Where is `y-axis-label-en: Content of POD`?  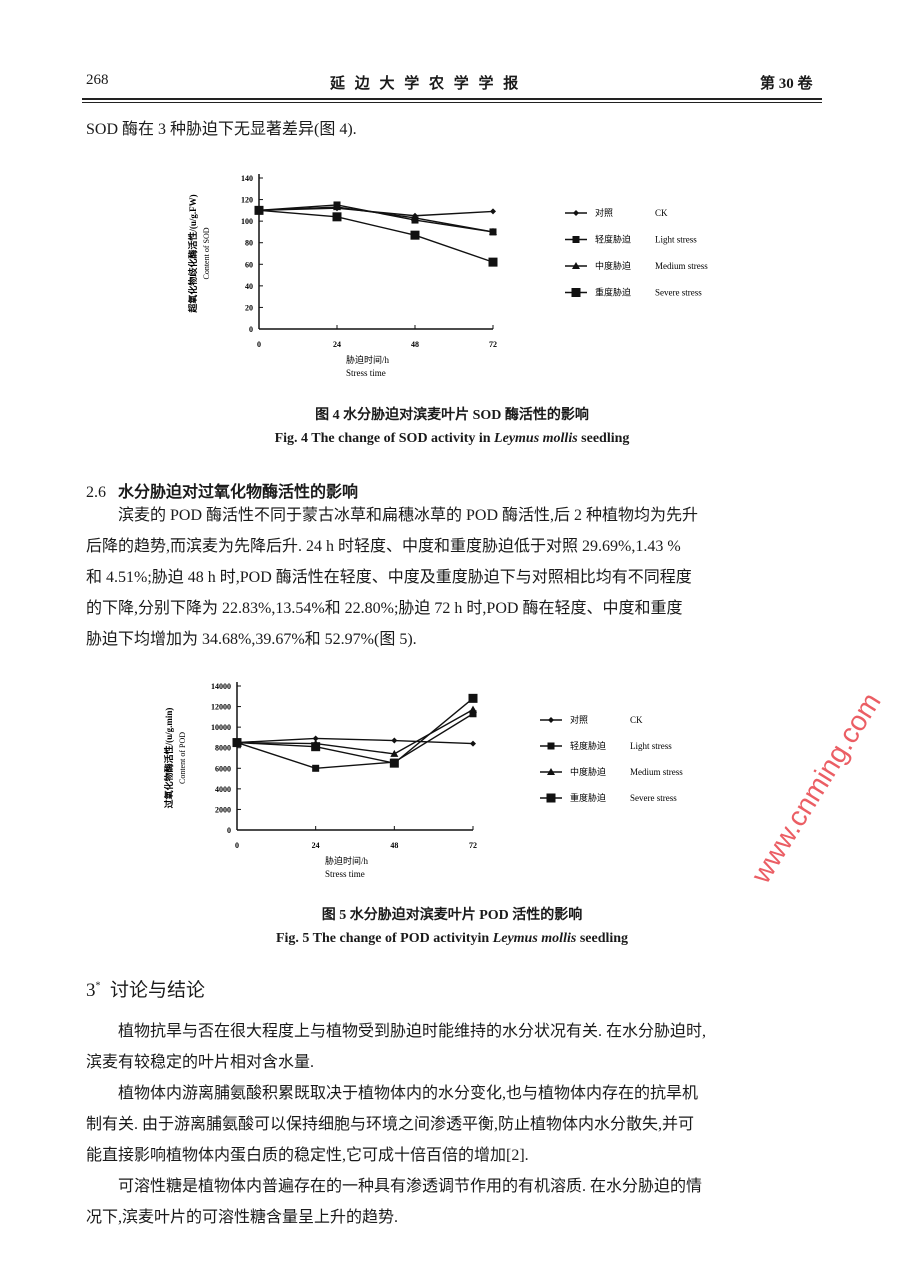
y-axis-label-en: Content of POD is located at coordinates (182, 758).